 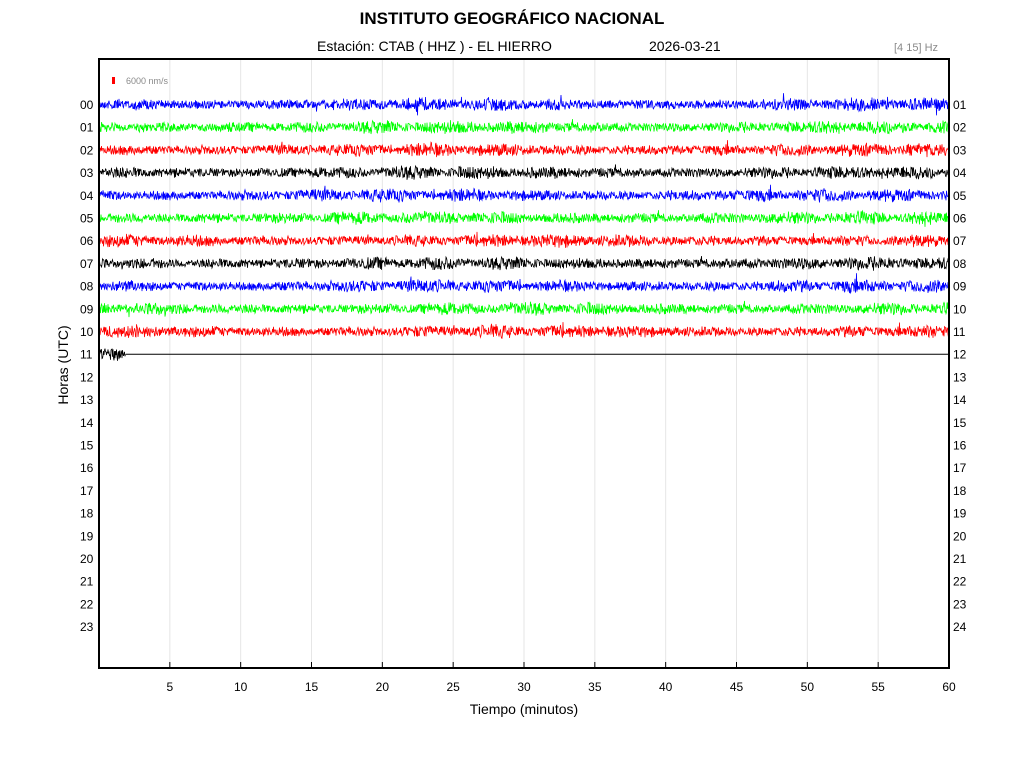 What do you see at coordinates (737, 687) in the screenshot?
I see `x-tick-label: 45` at bounding box center [737, 687].